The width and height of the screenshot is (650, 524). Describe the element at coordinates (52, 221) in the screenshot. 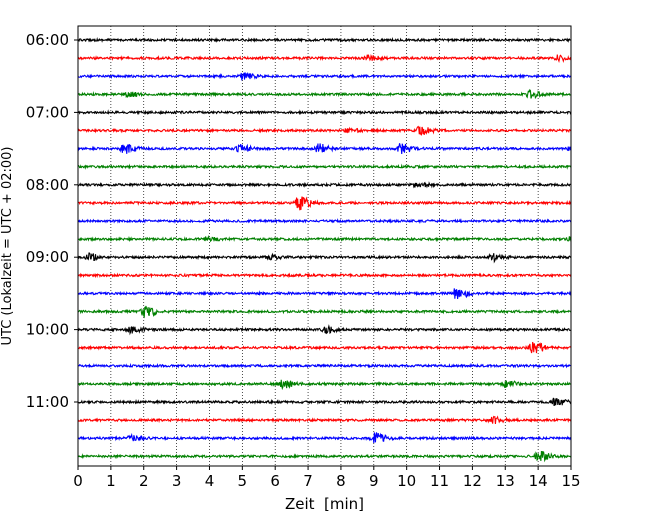

I see `y-axis: 06:00 07:00 08:00 09:00 10:00 11:00` at that location.